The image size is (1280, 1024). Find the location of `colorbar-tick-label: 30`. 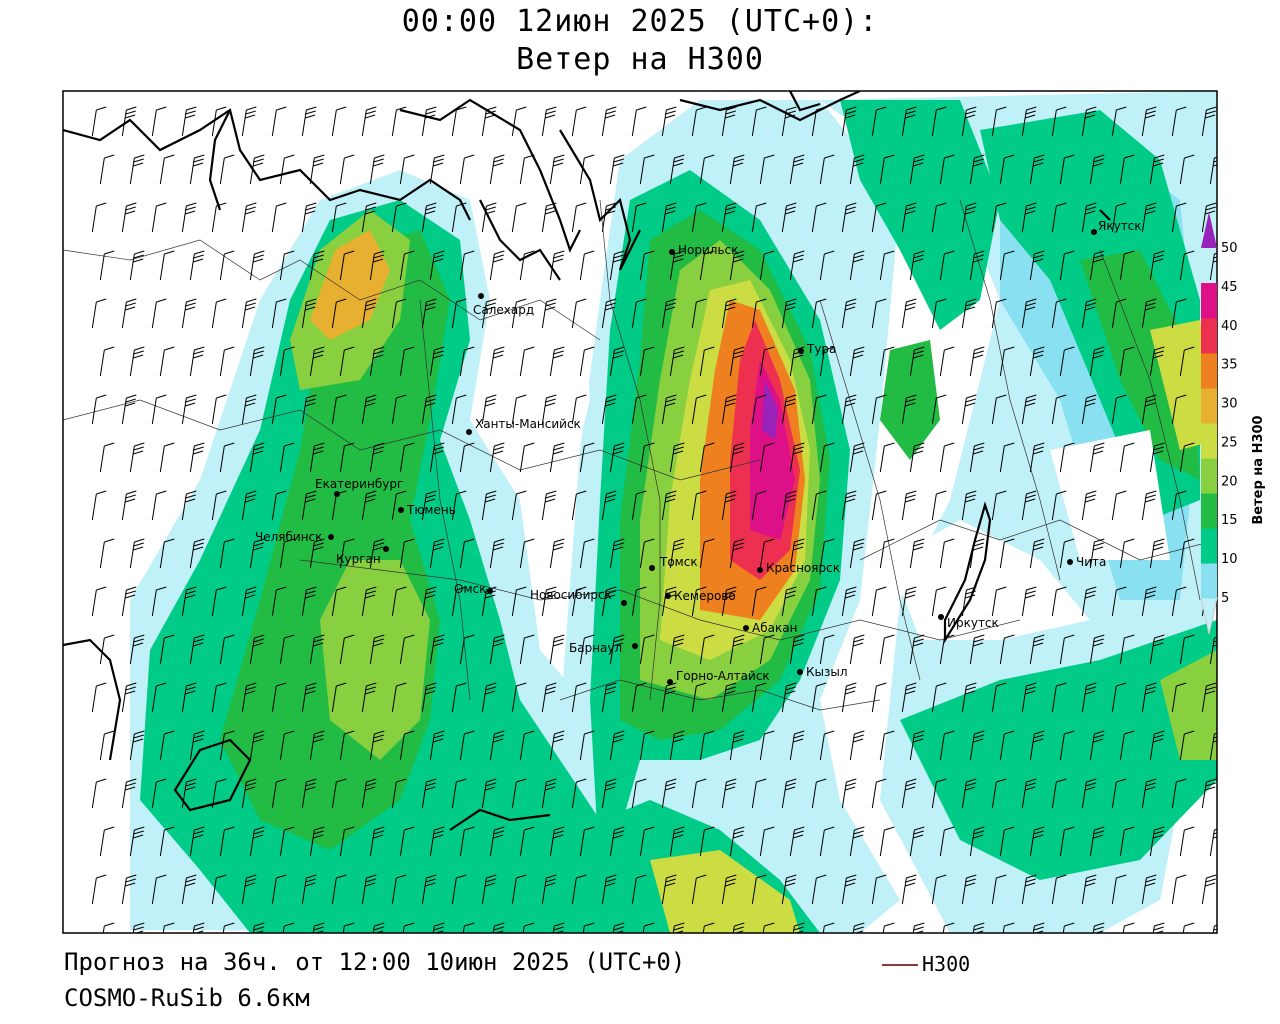

colorbar-tick-label: 30 is located at coordinates (1229, 404).